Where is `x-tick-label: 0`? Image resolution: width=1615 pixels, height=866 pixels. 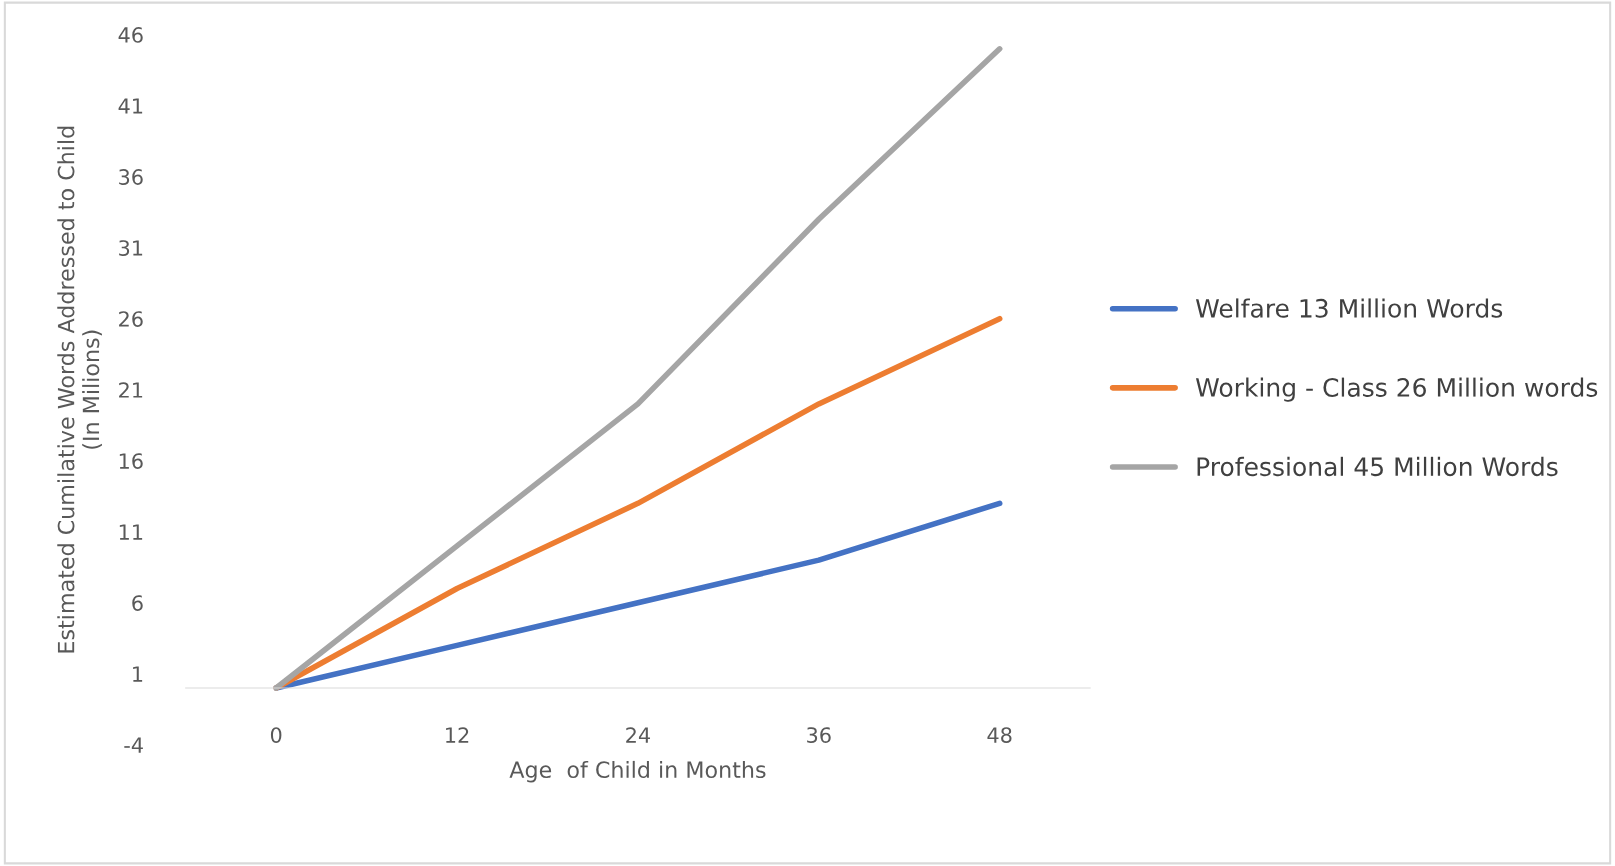
x-tick-label: 0 is located at coordinates (276, 735).